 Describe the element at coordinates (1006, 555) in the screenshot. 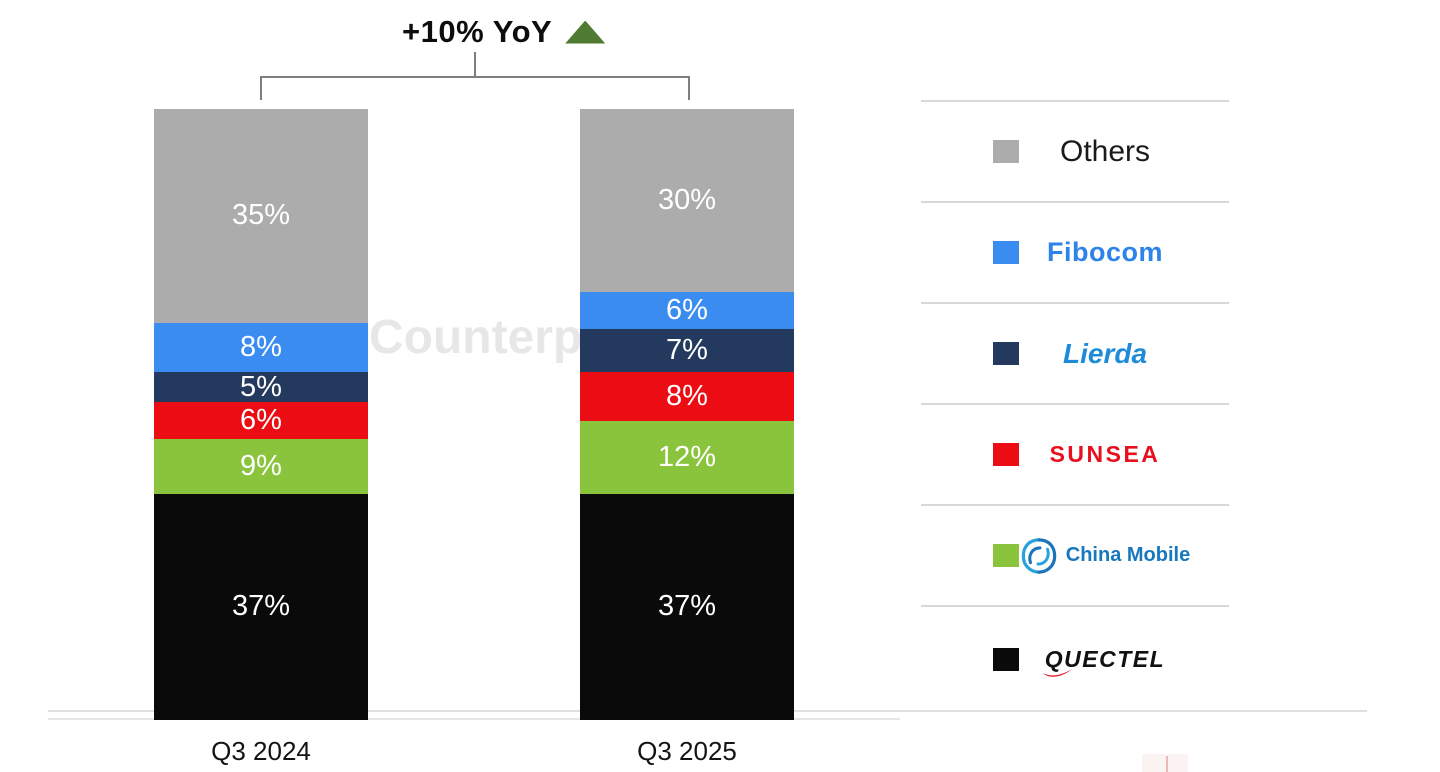

I see `china-mobile-swatch` at that location.